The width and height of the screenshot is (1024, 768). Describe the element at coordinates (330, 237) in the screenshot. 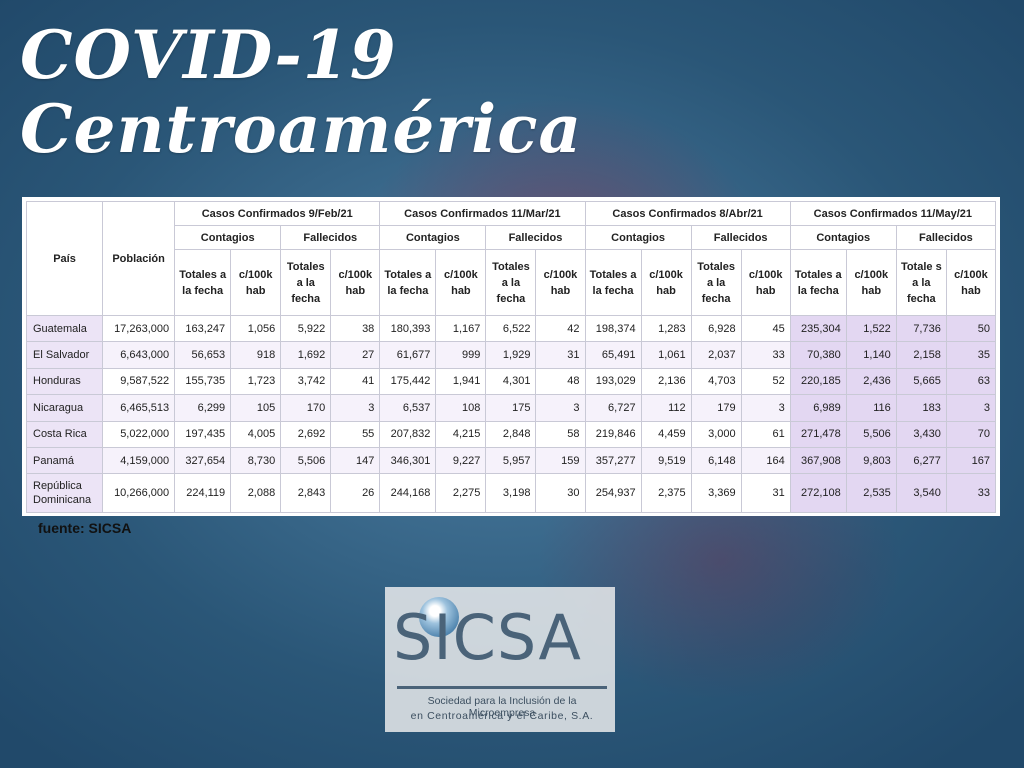

I see `header-fallecidos: Fallecidos` at that location.